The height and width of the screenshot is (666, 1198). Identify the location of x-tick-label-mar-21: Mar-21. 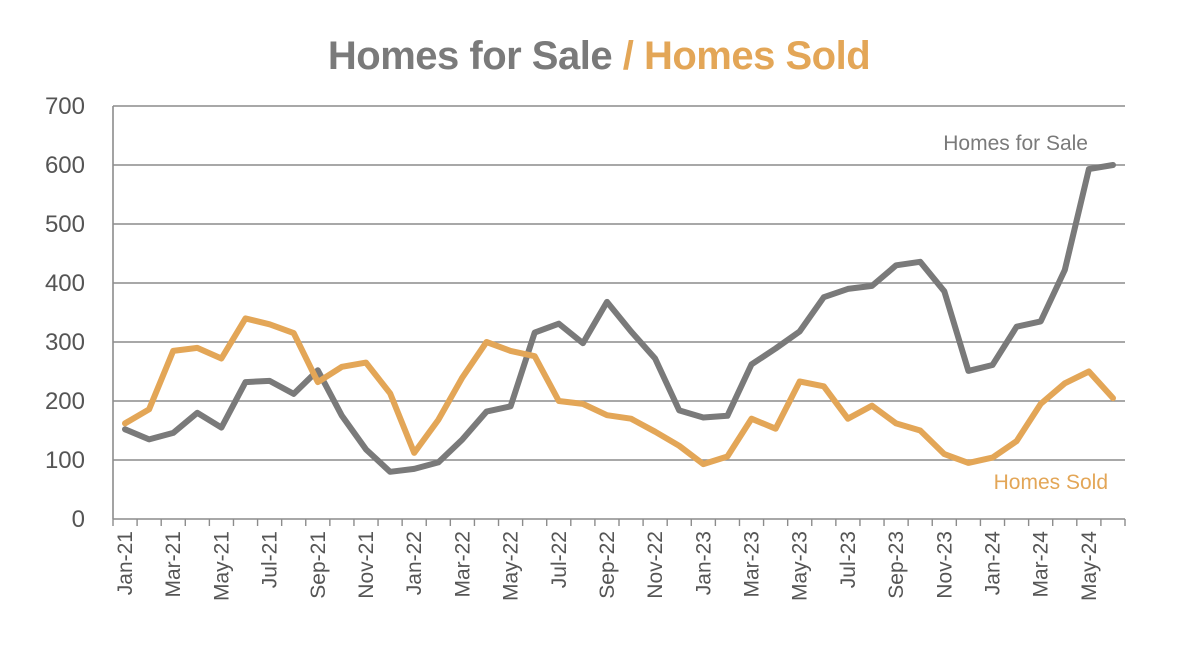
(173, 564).